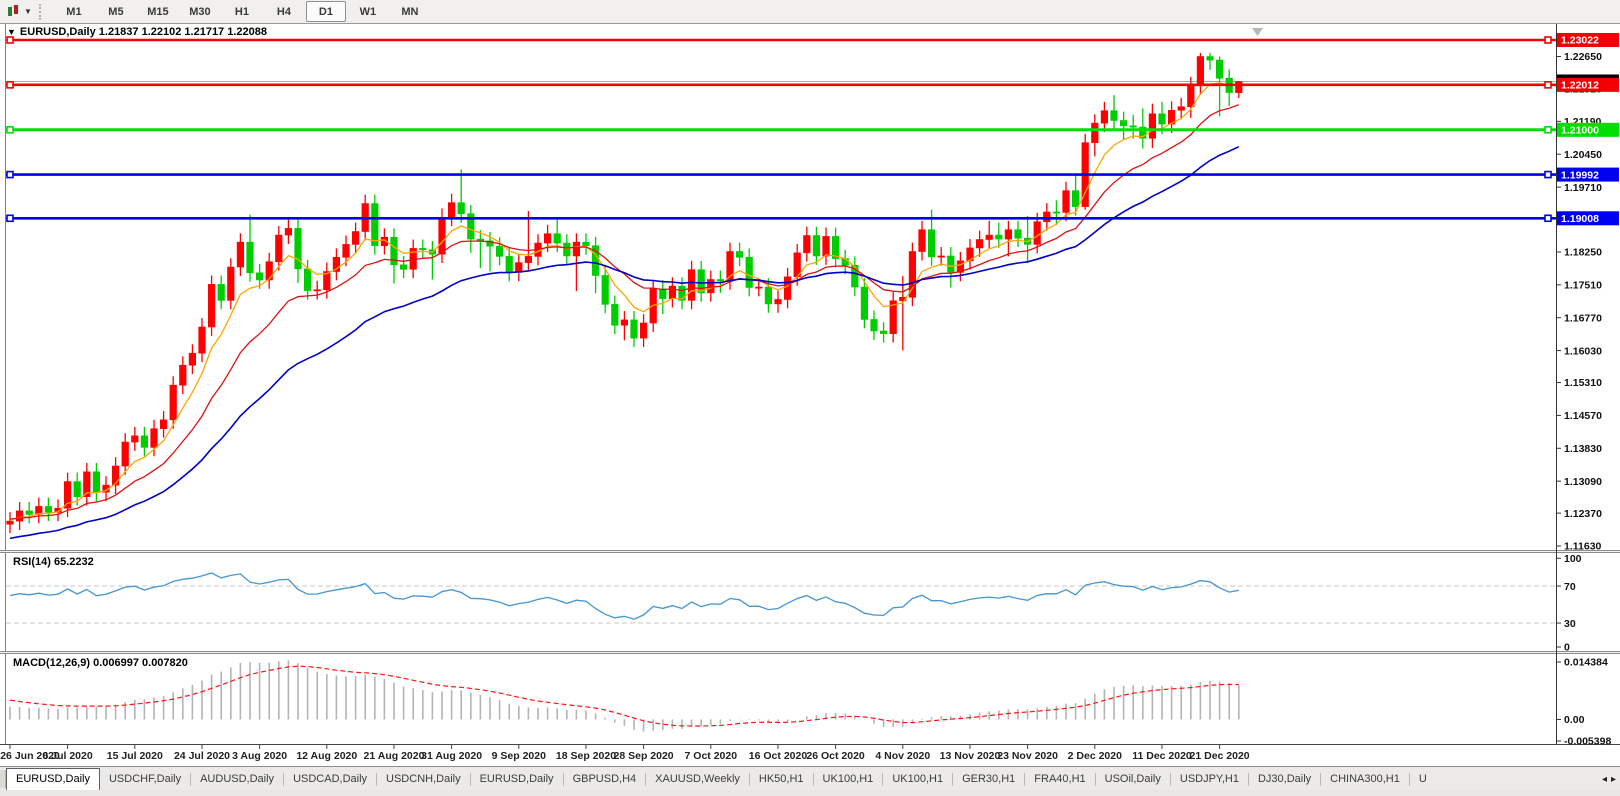 The height and width of the screenshot is (796, 1620). Describe the element at coordinates (410, 11) in the screenshot. I see `timeframe-button-mn: MN` at that location.